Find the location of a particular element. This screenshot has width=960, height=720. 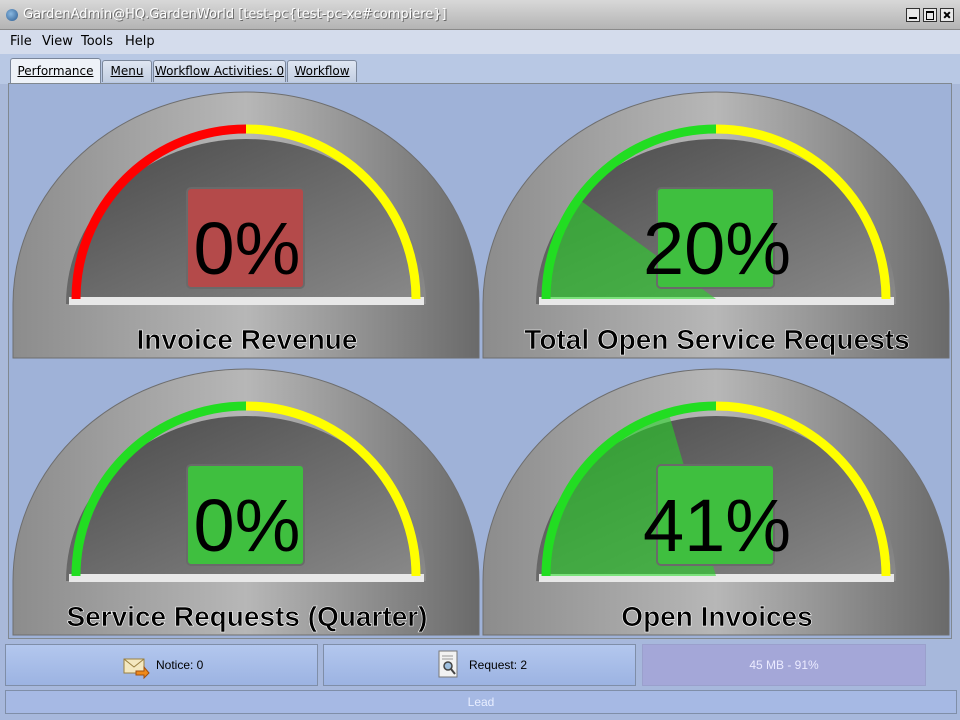

status-bar: Lead is located at coordinates (481, 702).